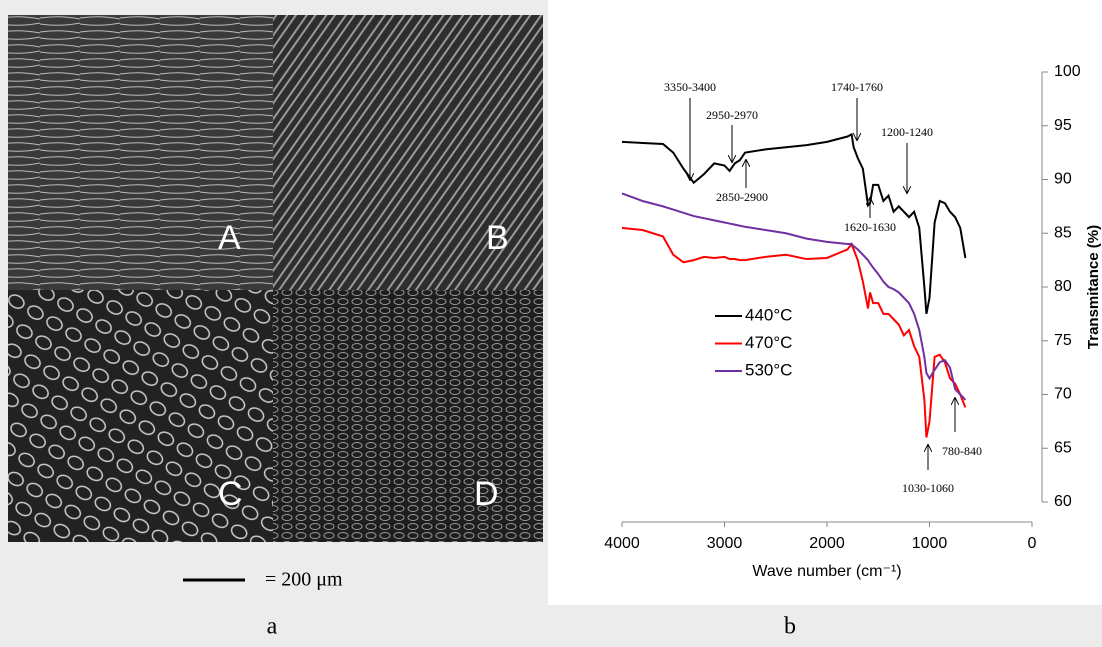 This screenshot has width=1102, height=647. Describe the element at coordinates (229, 238) in the screenshot. I see `panel-label: A` at that location.